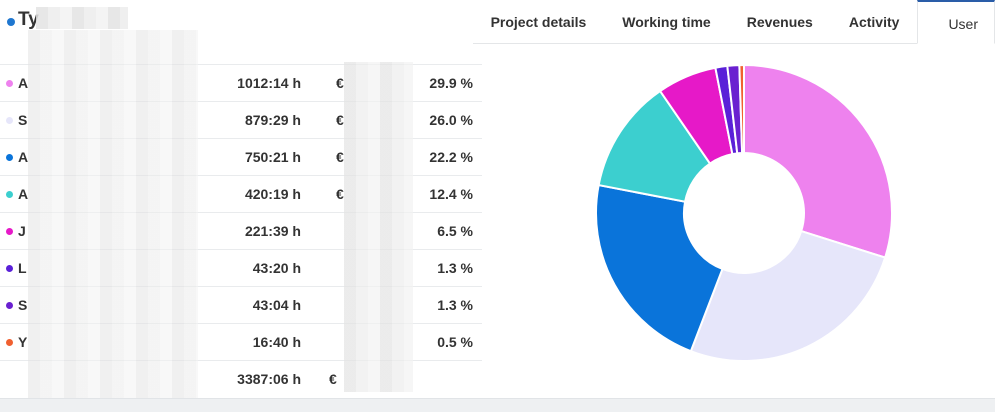 The width and height of the screenshot is (995, 412). What do you see at coordinates (272, 120) in the screenshot?
I see `working-time: 879:29 h` at bounding box center [272, 120].